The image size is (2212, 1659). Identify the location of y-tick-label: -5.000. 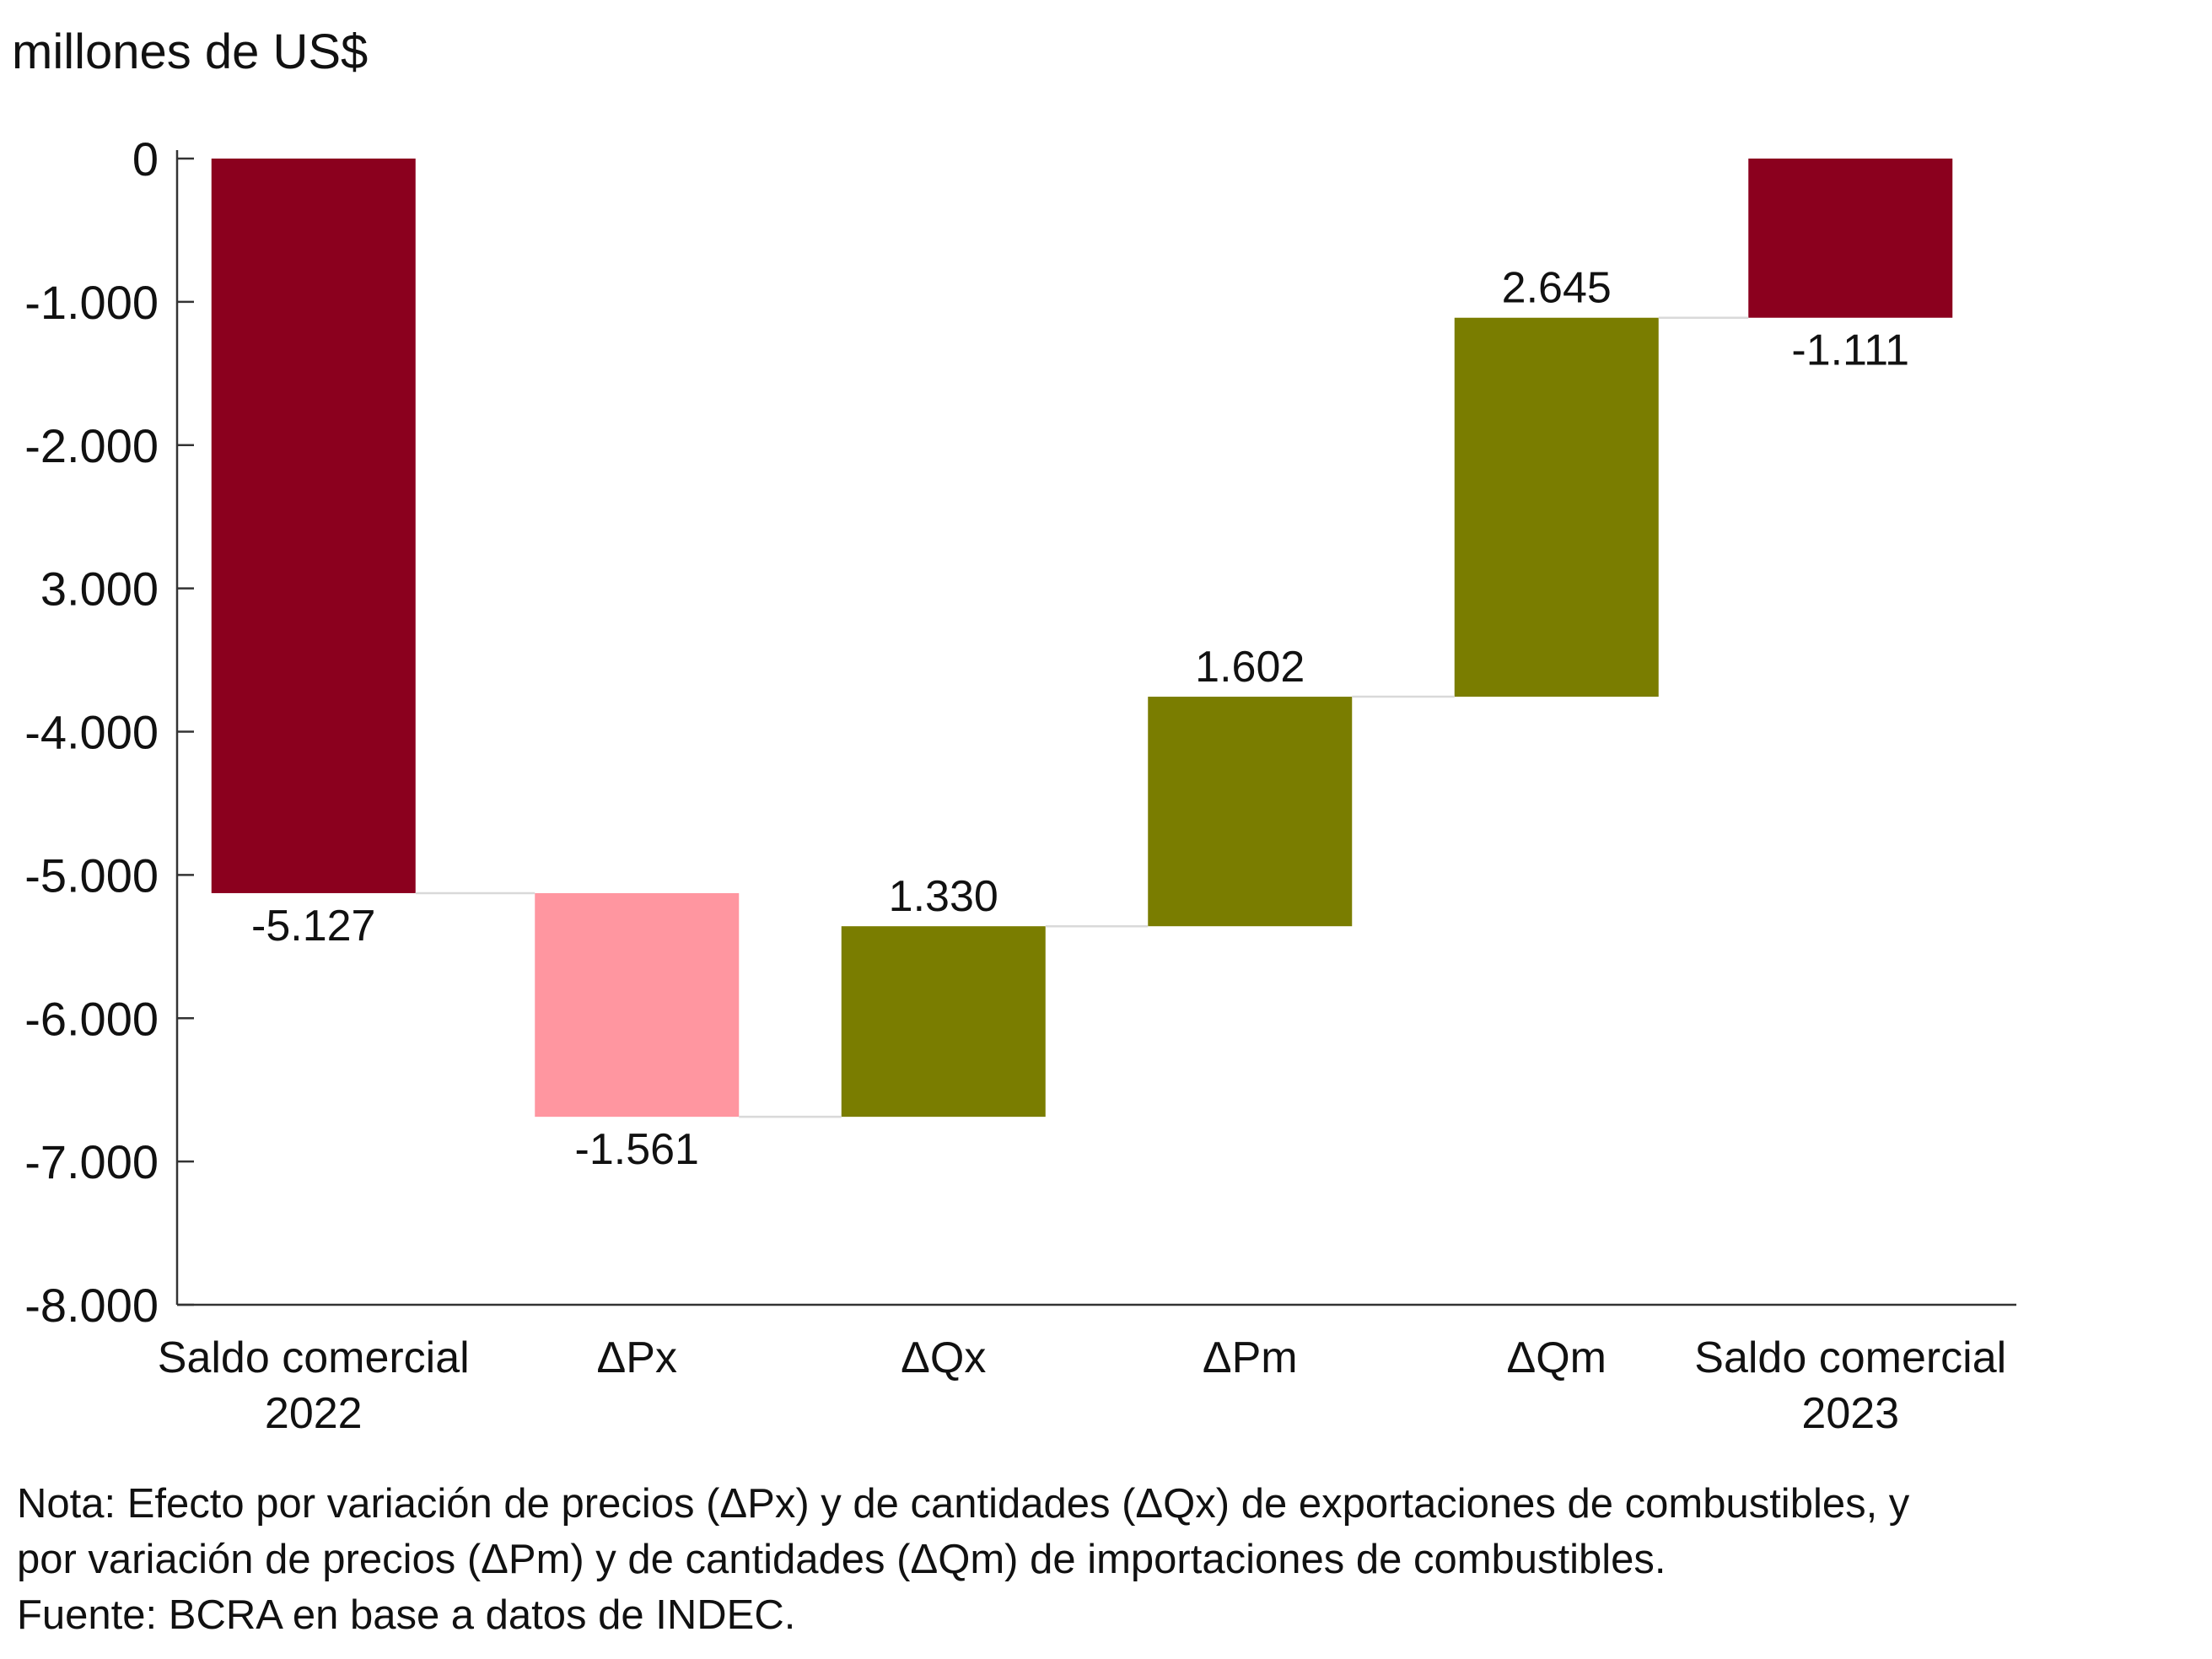
(91, 875).